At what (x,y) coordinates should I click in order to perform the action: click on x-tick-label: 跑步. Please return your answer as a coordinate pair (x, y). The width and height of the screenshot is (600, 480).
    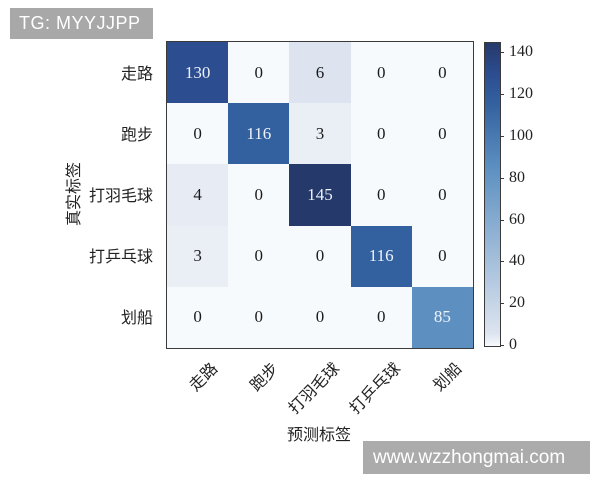
    Looking at the image, I should click on (265, 377).